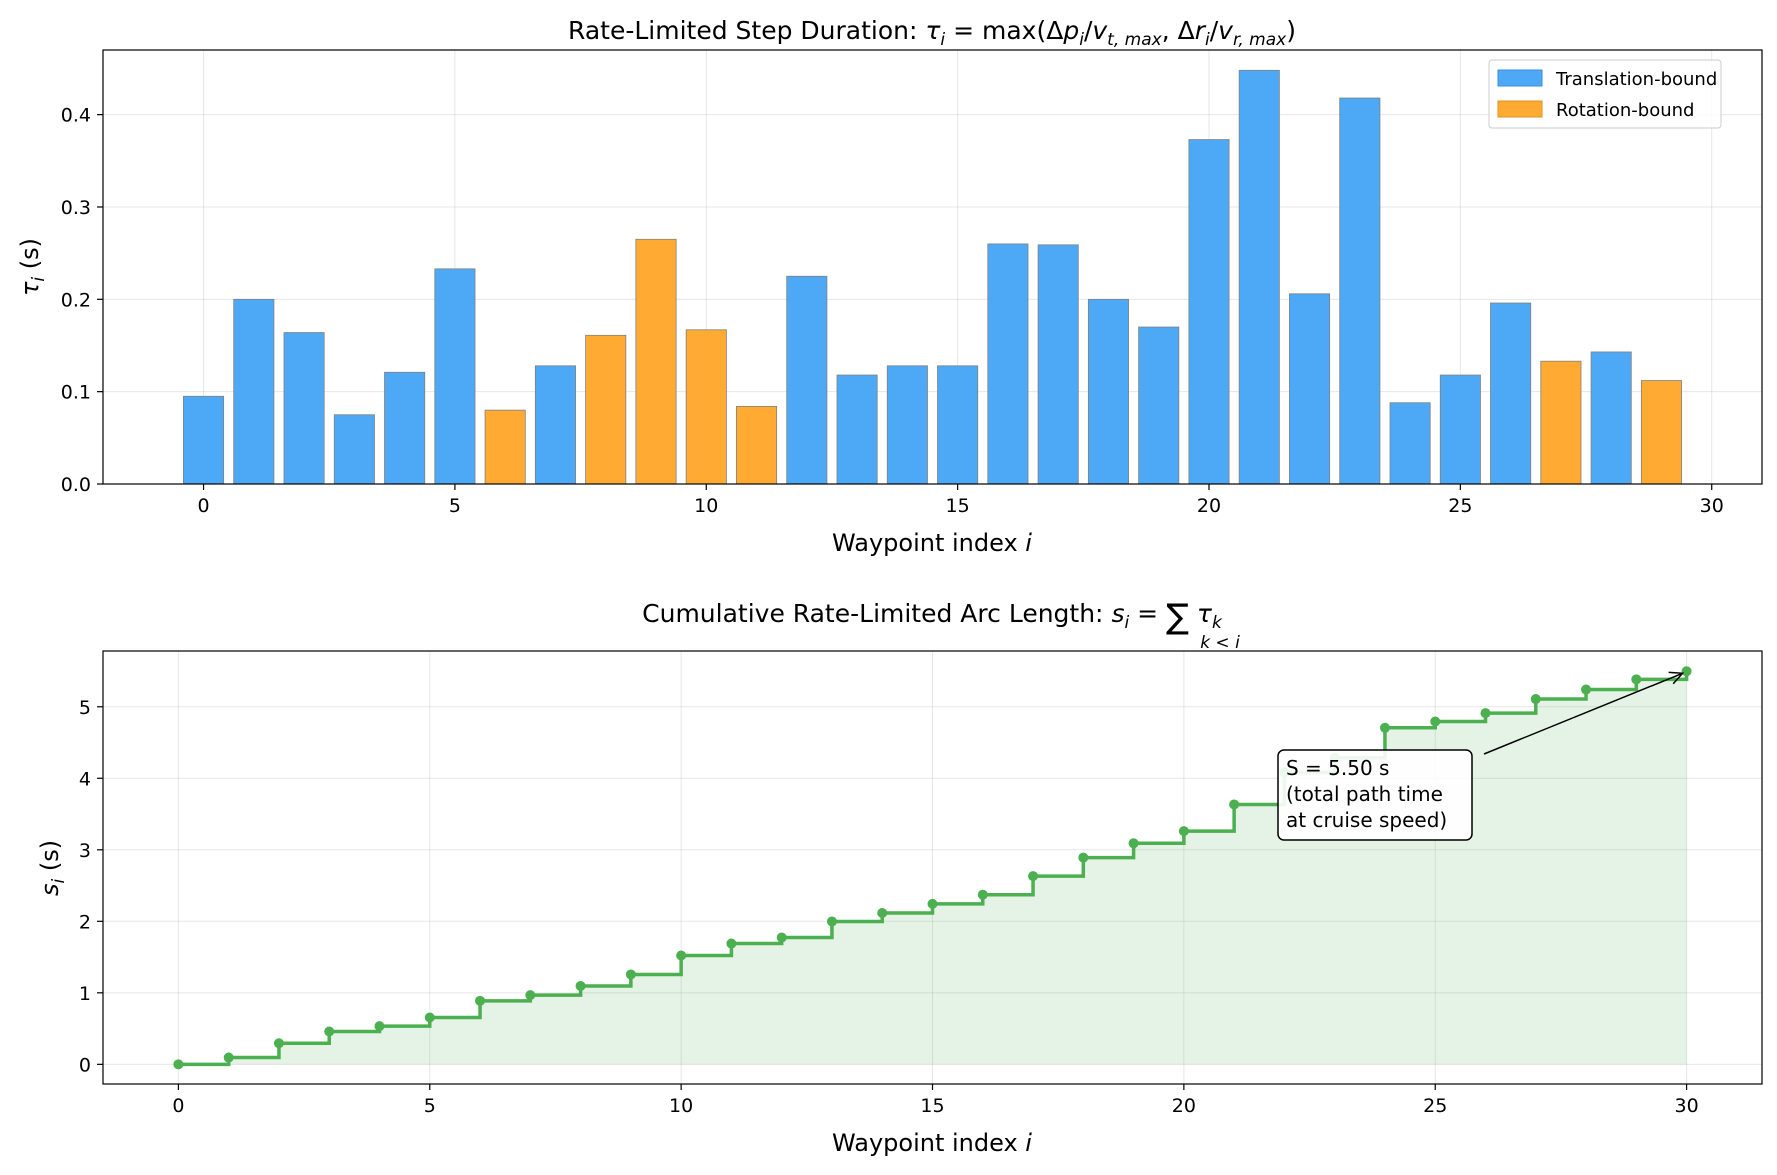  I want to click on x-tick-label: 25, so click(1460, 506).